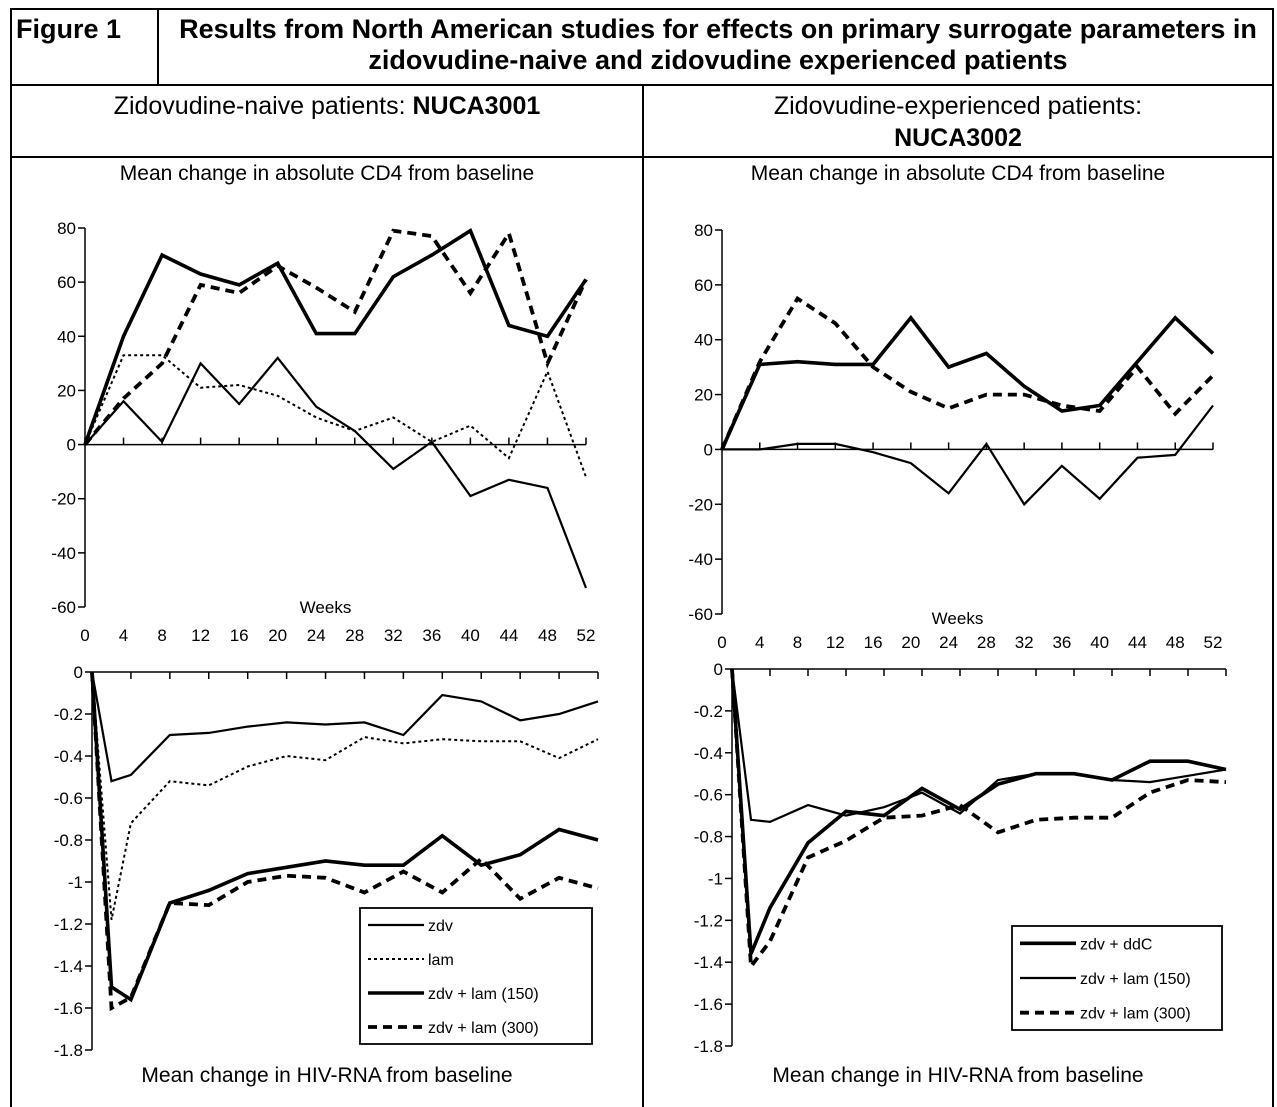  What do you see at coordinates (476, 976) in the screenshot?
I see `legend-box` at bounding box center [476, 976].